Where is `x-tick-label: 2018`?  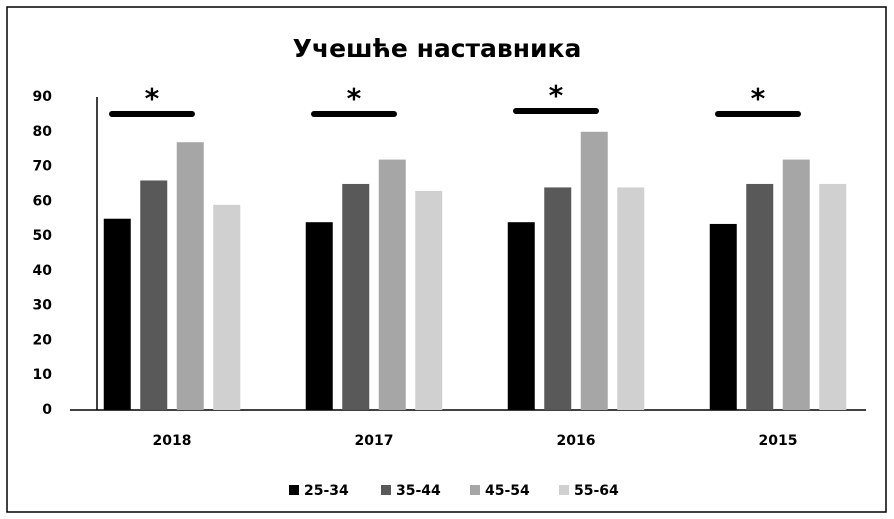
x-tick-label: 2018 is located at coordinates (172, 441).